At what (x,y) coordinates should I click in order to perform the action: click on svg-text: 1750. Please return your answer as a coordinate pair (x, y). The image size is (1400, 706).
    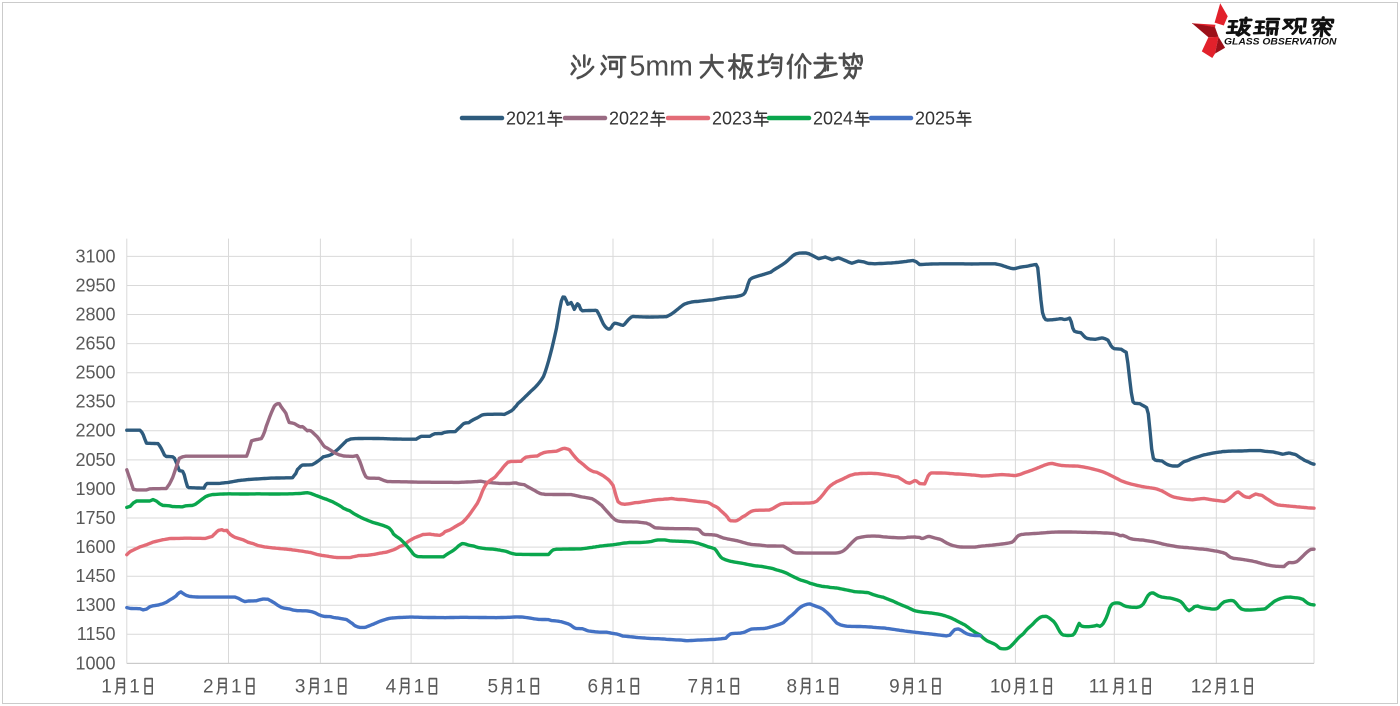
    Looking at the image, I should click on (95, 518).